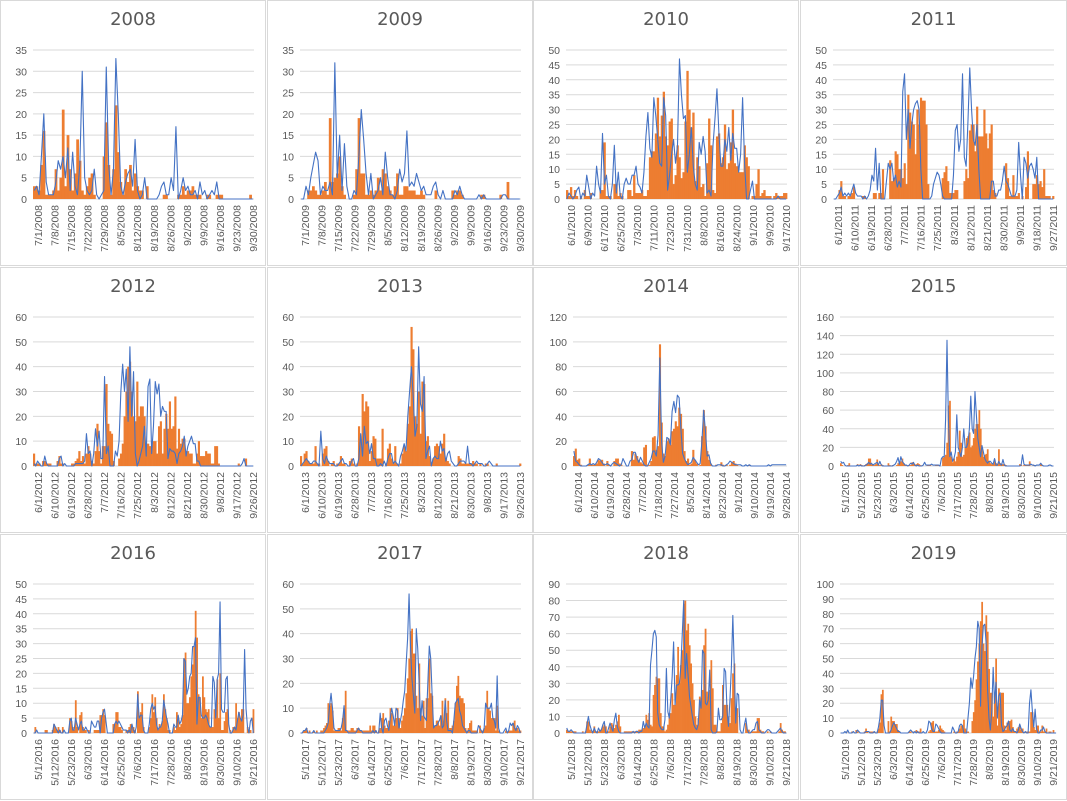  I want to click on x-tick-label: 5/1/2016, so click(39, 759).